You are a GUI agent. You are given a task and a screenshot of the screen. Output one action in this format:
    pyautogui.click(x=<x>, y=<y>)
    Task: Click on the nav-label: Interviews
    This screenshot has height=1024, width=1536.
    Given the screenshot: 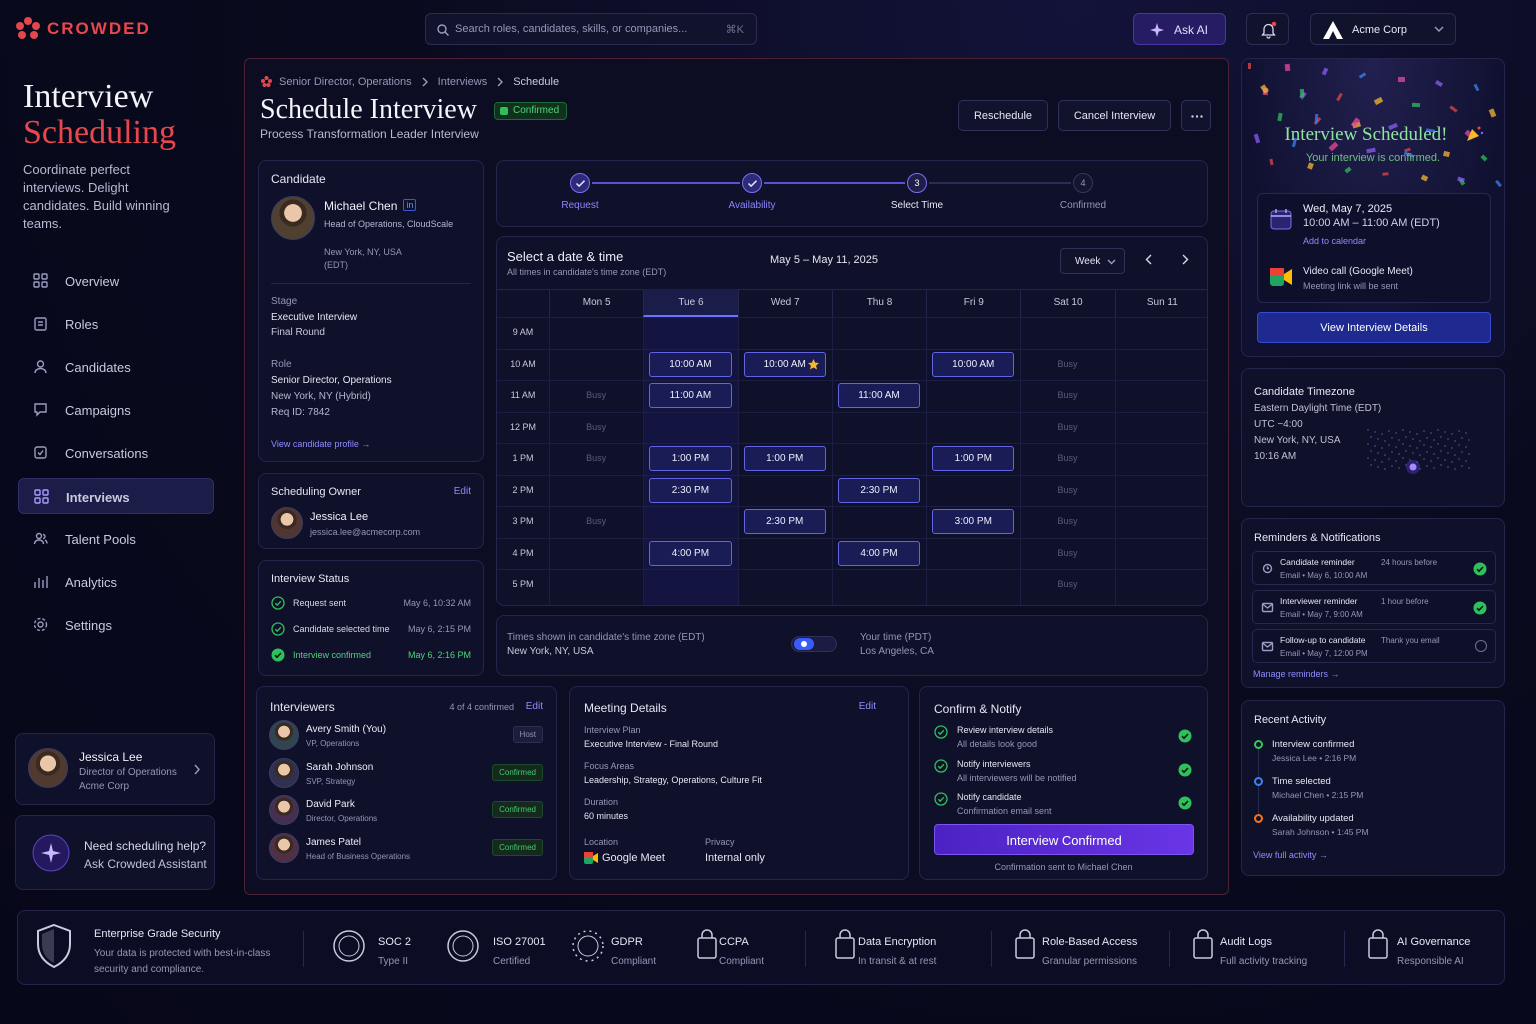 What is the action you would take?
    pyautogui.click(x=98, y=497)
    